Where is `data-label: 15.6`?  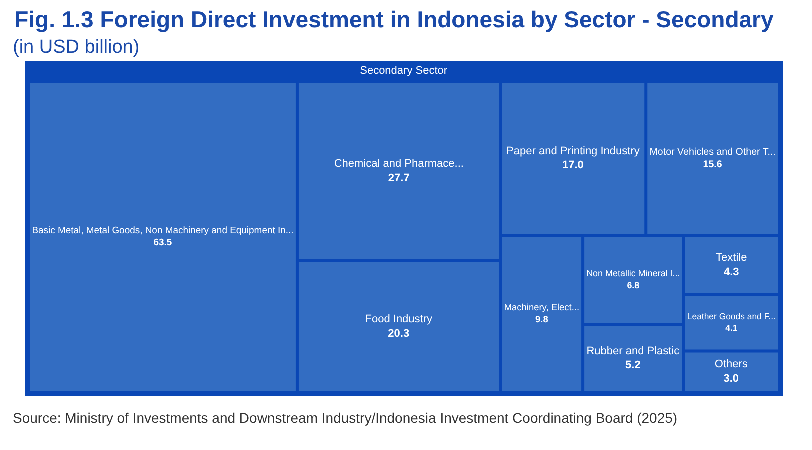 data-label: 15.6 is located at coordinates (713, 165).